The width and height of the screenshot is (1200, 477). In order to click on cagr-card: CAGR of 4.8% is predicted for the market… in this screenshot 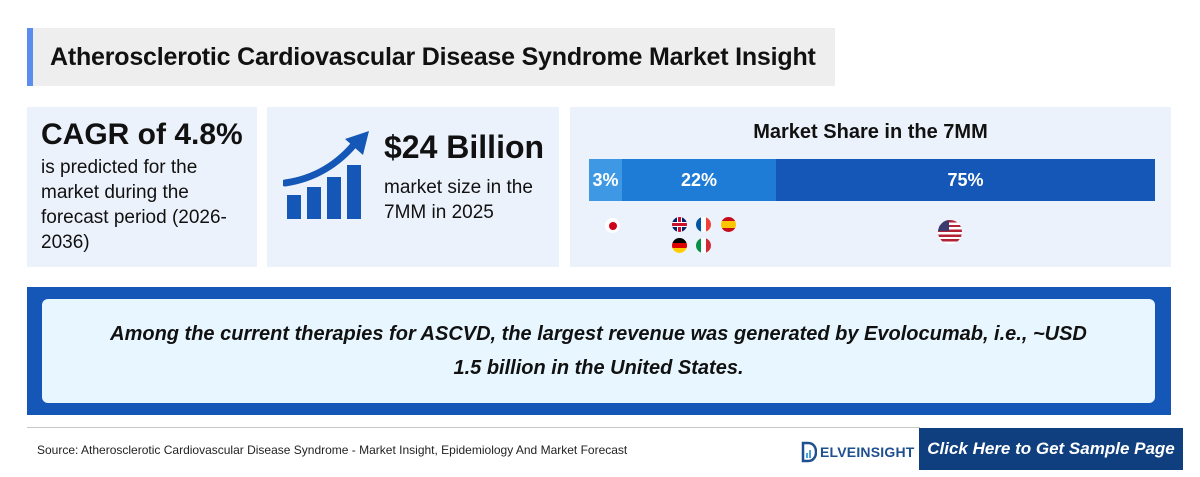, I will do `click(142, 187)`.